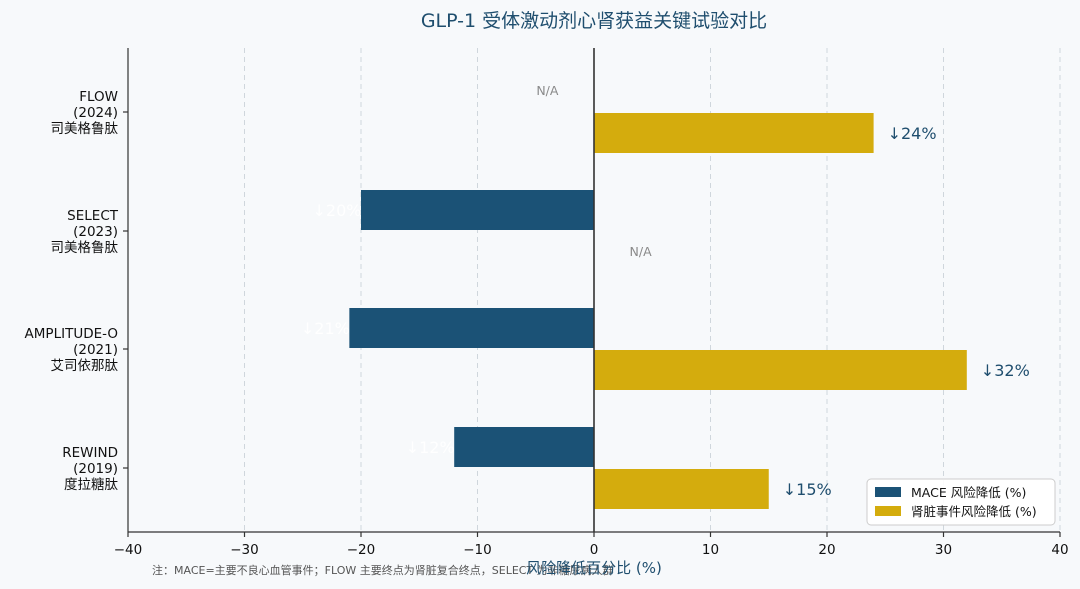 The image size is (1080, 589). I want to click on category-label-2-1: (2021), so click(95, 350).